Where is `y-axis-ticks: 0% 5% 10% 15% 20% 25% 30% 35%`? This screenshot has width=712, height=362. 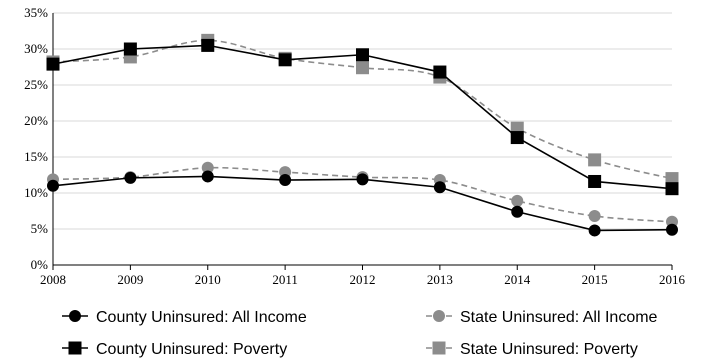
y-axis-ticks: 0% 5% 10% 15% 20% 25% 30% 35% is located at coordinates (36, 138).